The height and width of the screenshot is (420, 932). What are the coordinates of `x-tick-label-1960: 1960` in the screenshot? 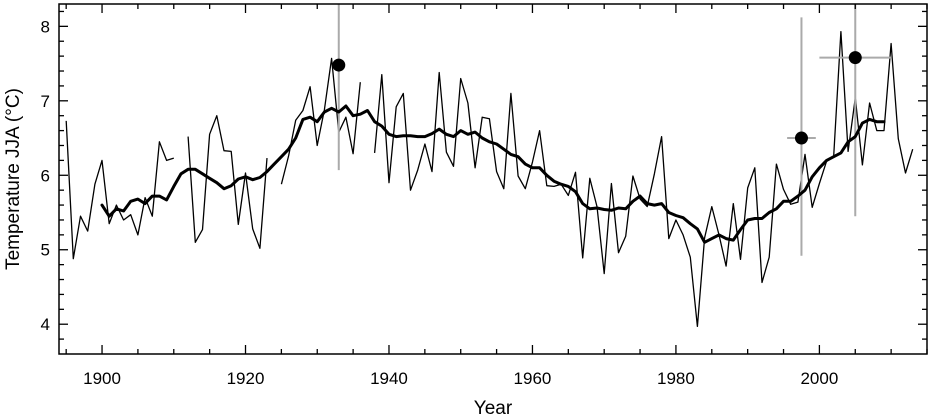 It's located at (533, 378).